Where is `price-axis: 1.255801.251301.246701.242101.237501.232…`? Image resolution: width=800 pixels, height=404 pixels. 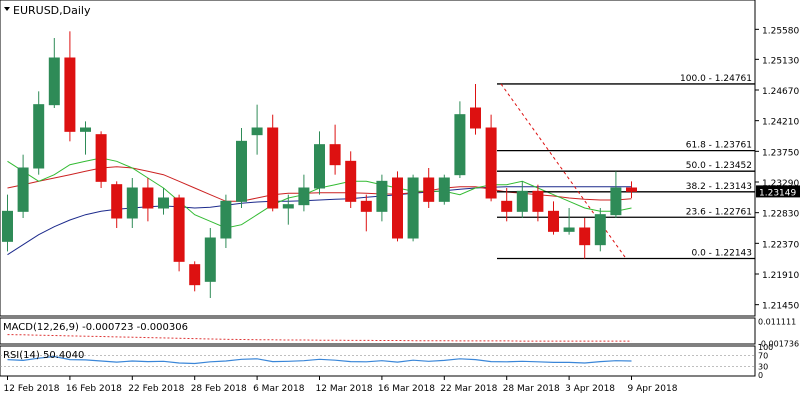
price-axis: 1.255801.251301.246701.242101.237501.232… is located at coordinates (777, 168).